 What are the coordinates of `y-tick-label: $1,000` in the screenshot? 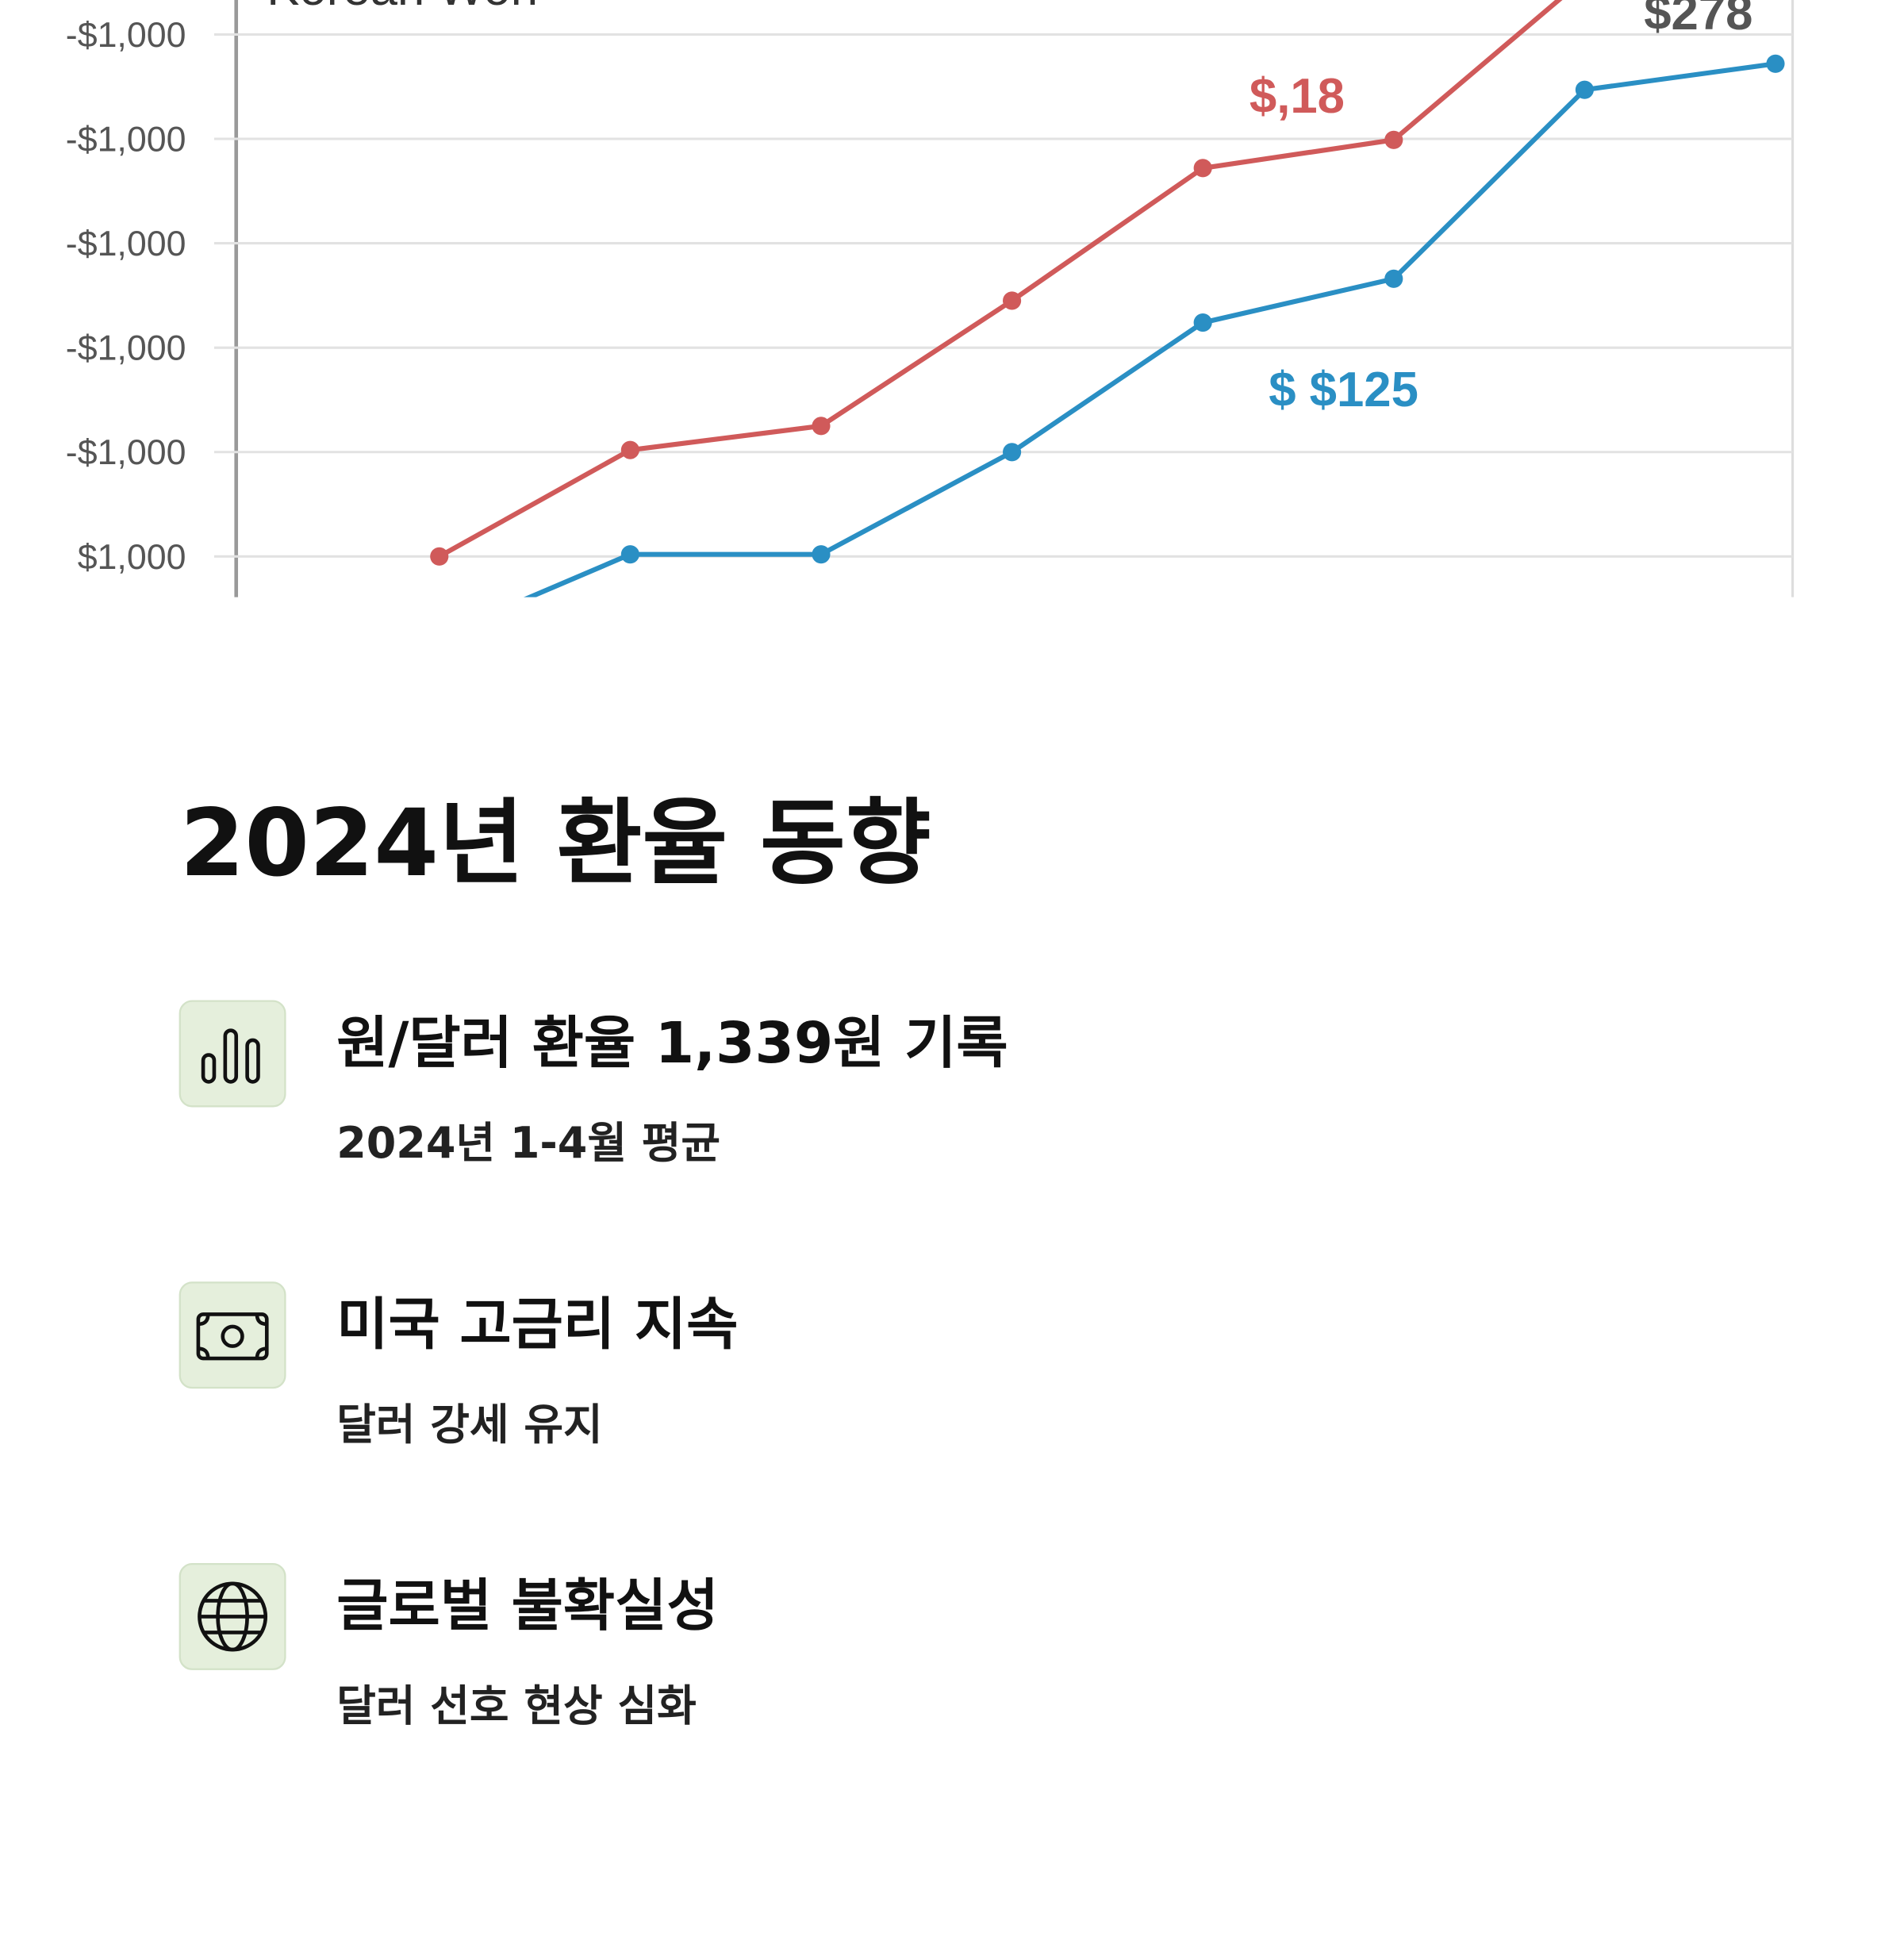 It's located at (132, 557).